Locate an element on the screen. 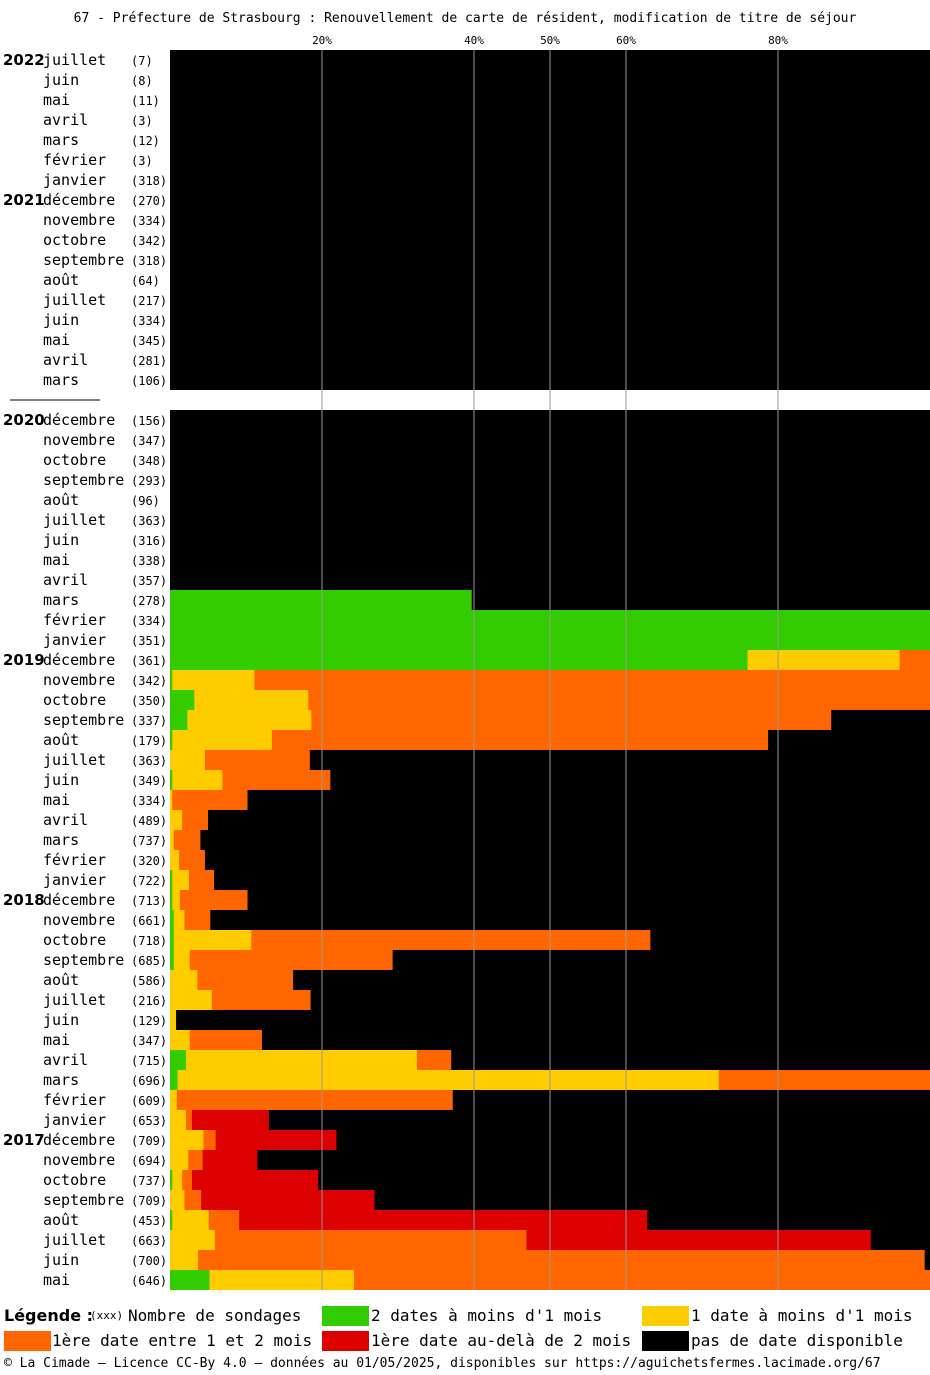  count-label: (217) is located at coordinates (149, 301).